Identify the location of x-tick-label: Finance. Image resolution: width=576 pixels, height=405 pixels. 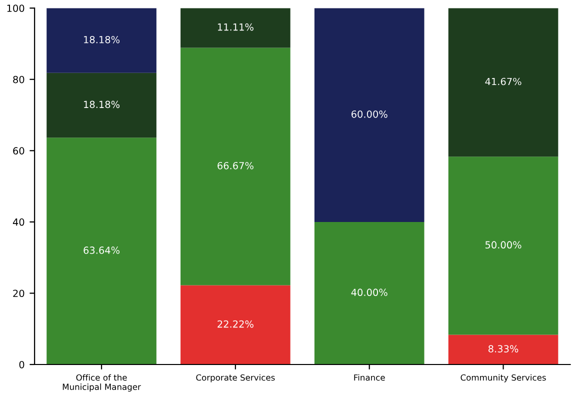
(369, 377).